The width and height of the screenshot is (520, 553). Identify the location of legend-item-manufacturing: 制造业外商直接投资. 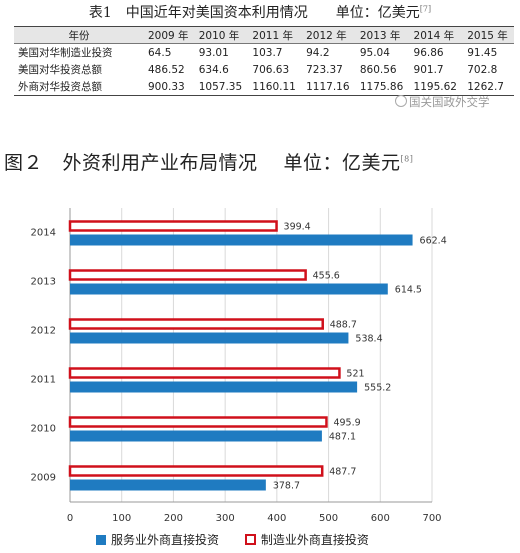
(306, 539).